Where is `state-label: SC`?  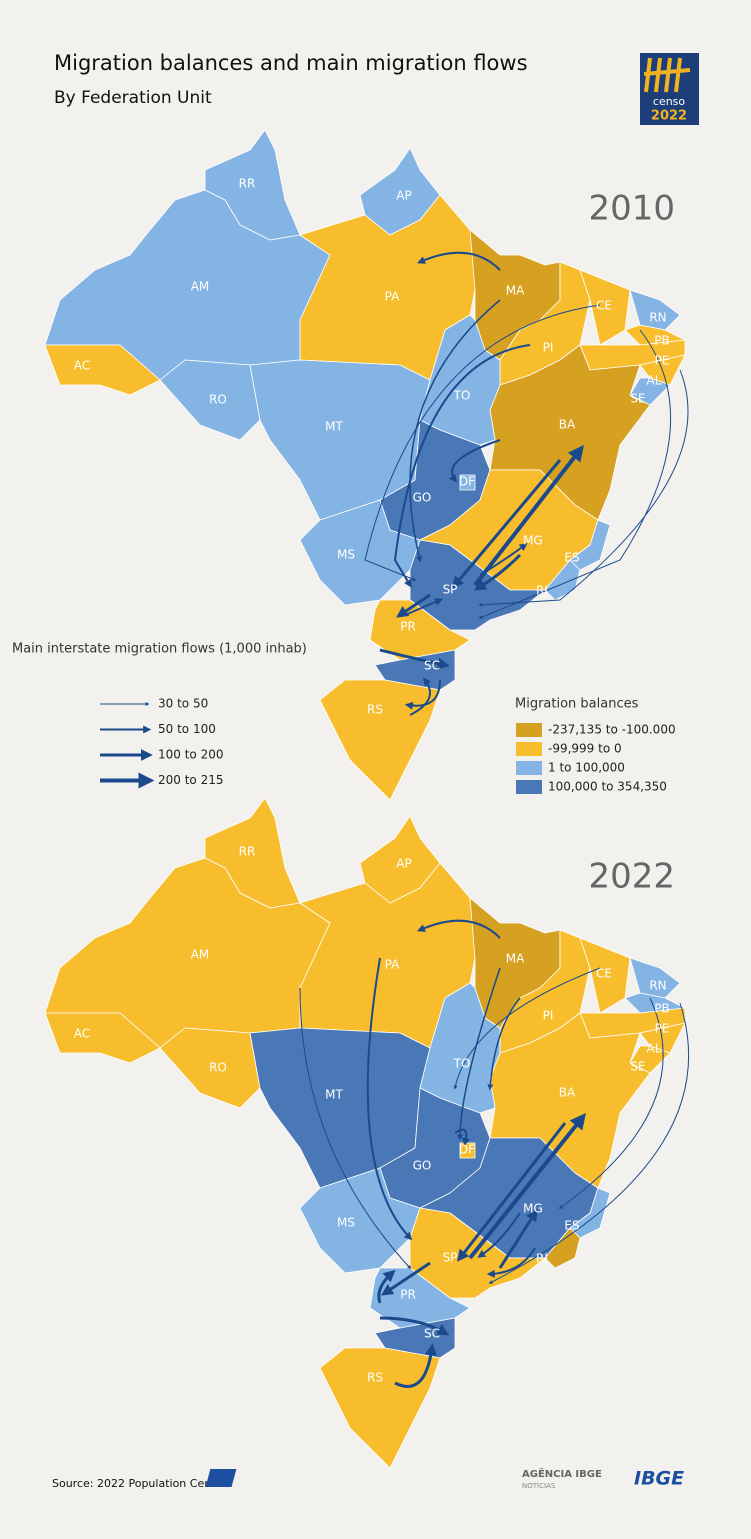
state-label: SC is located at coordinates (432, 1334).